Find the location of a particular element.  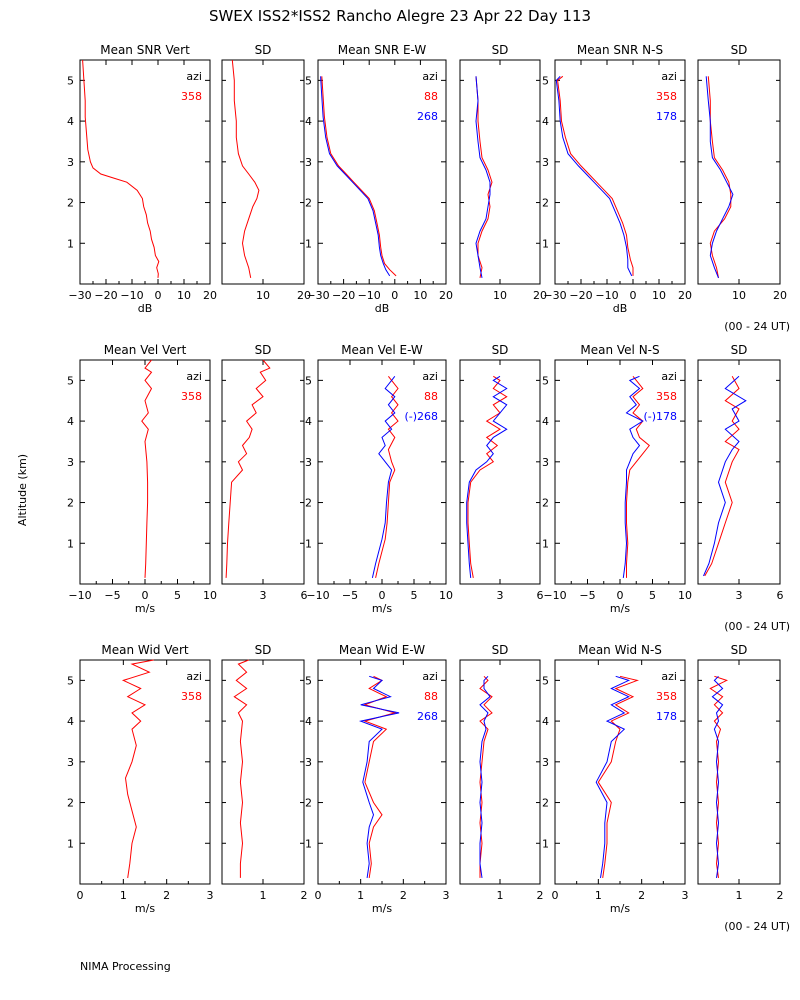

azi-value: 178 is located at coordinates (666, 116).